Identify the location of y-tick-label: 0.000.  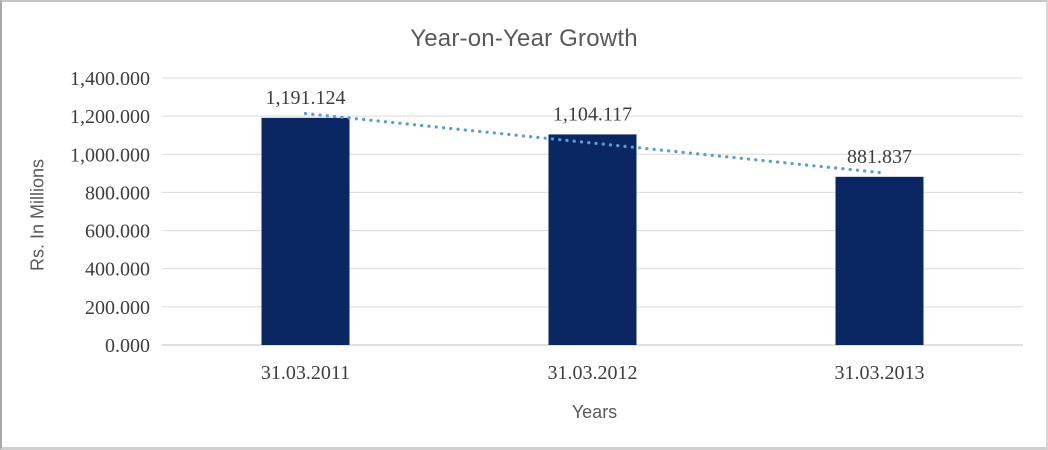
(127, 346).